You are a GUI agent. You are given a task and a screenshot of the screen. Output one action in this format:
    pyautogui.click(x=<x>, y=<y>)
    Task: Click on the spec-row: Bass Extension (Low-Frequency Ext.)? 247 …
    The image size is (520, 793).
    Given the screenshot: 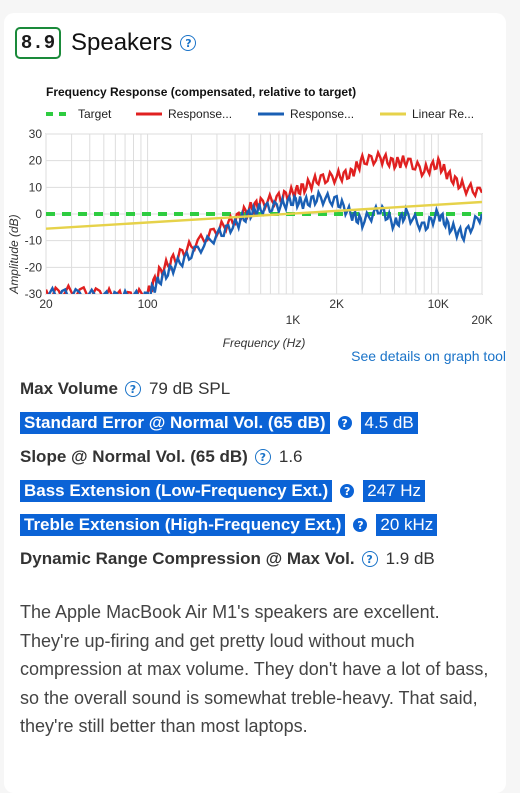 What is the action you would take?
    pyautogui.click(x=228, y=491)
    